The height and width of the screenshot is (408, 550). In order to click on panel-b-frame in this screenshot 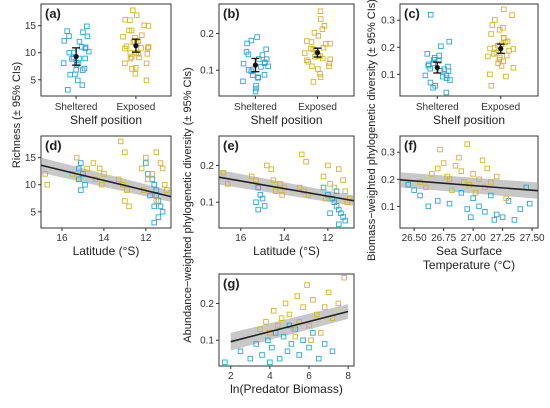, I will do `click(286, 50)`.